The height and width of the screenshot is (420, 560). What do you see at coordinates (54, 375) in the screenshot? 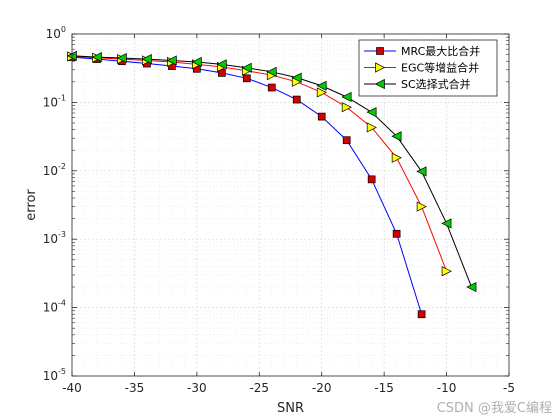
I see `y-tick-label: 10⁻⁵` at bounding box center [54, 375].